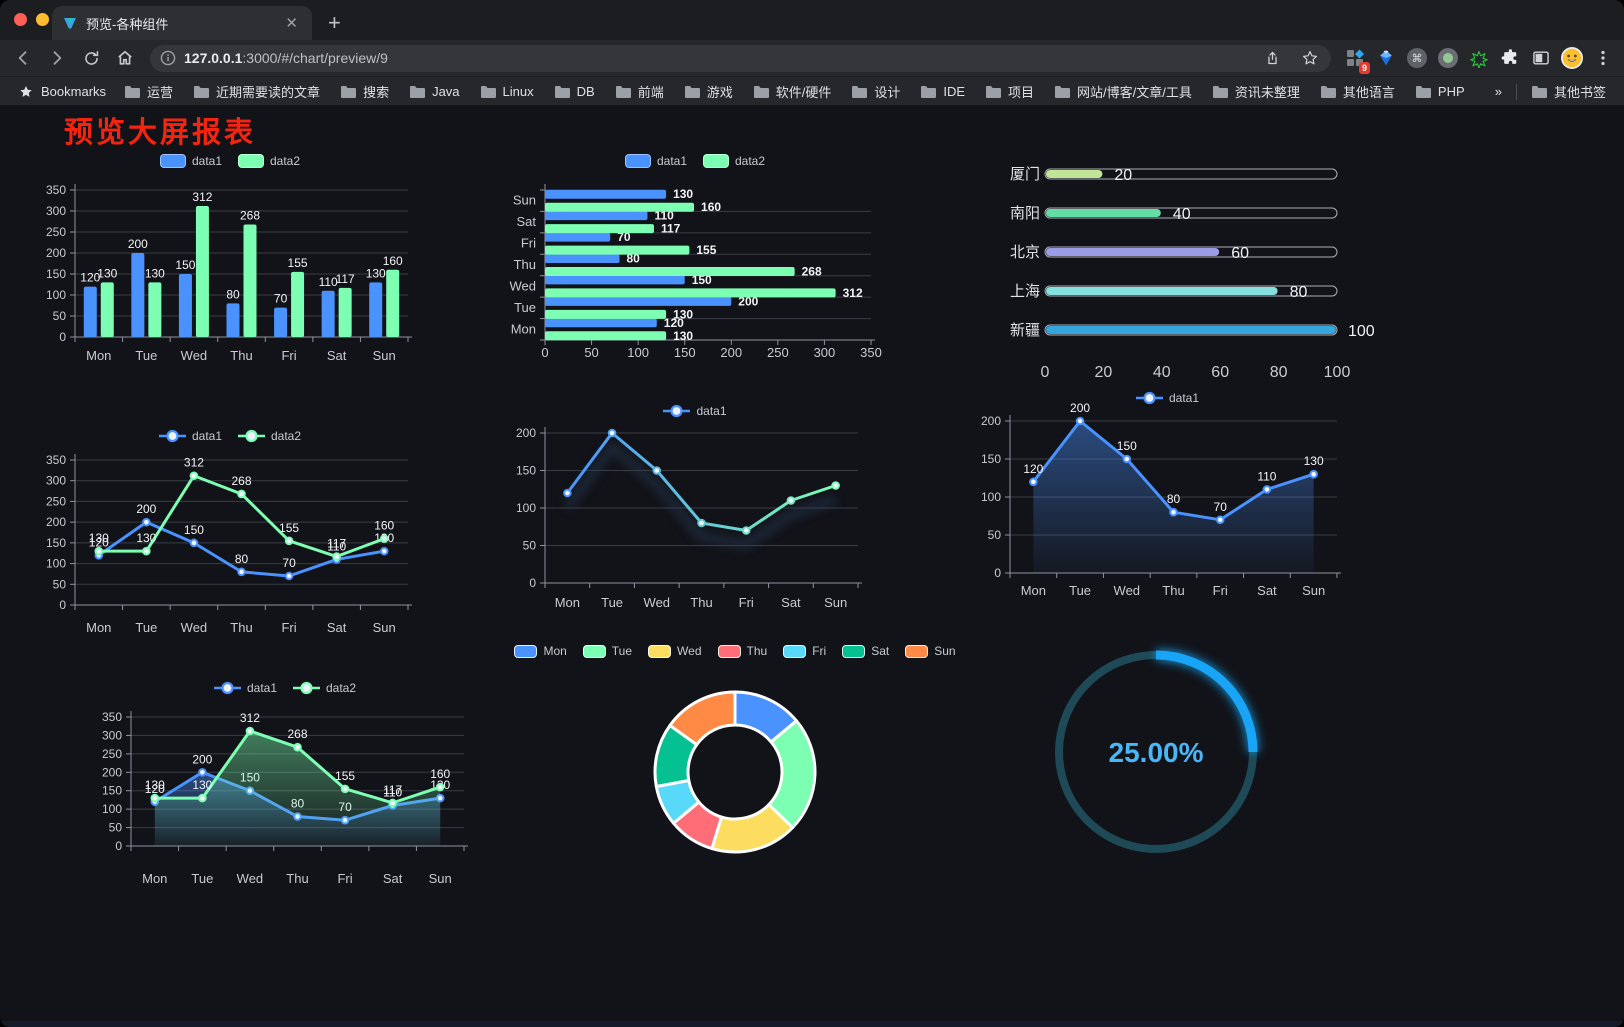  What do you see at coordinates (56, 481) in the screenshot?
I see `chart-text: 300` at bounding box center [56, 481].